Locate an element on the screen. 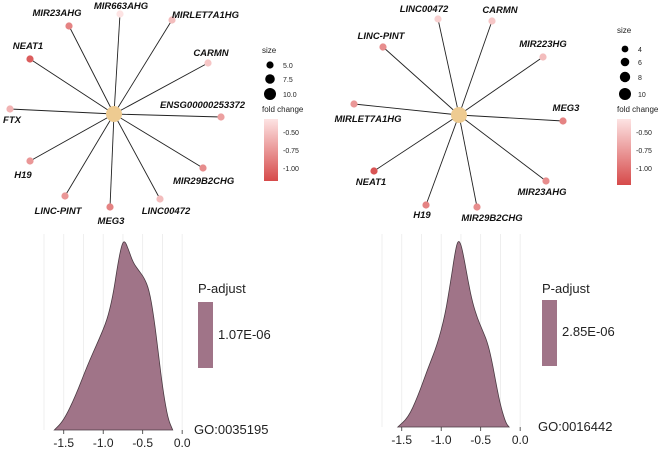 The height and width of the screenshot is (450, 669). fc-legend-title-b: fold change is located at coordinates (638, 109).